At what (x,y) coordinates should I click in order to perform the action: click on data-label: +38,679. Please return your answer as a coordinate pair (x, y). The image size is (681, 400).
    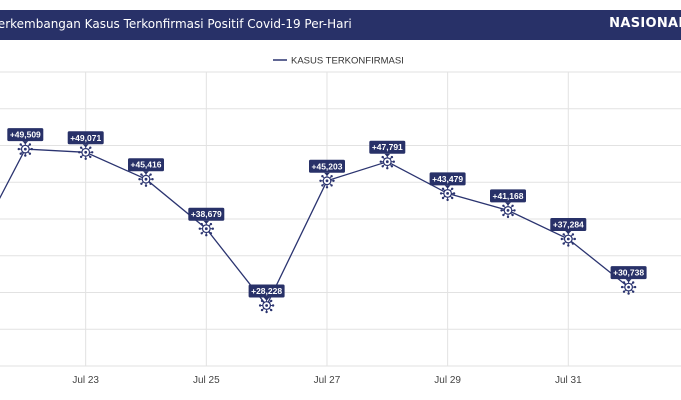
    Looking at the image, I should click on (206, 214).